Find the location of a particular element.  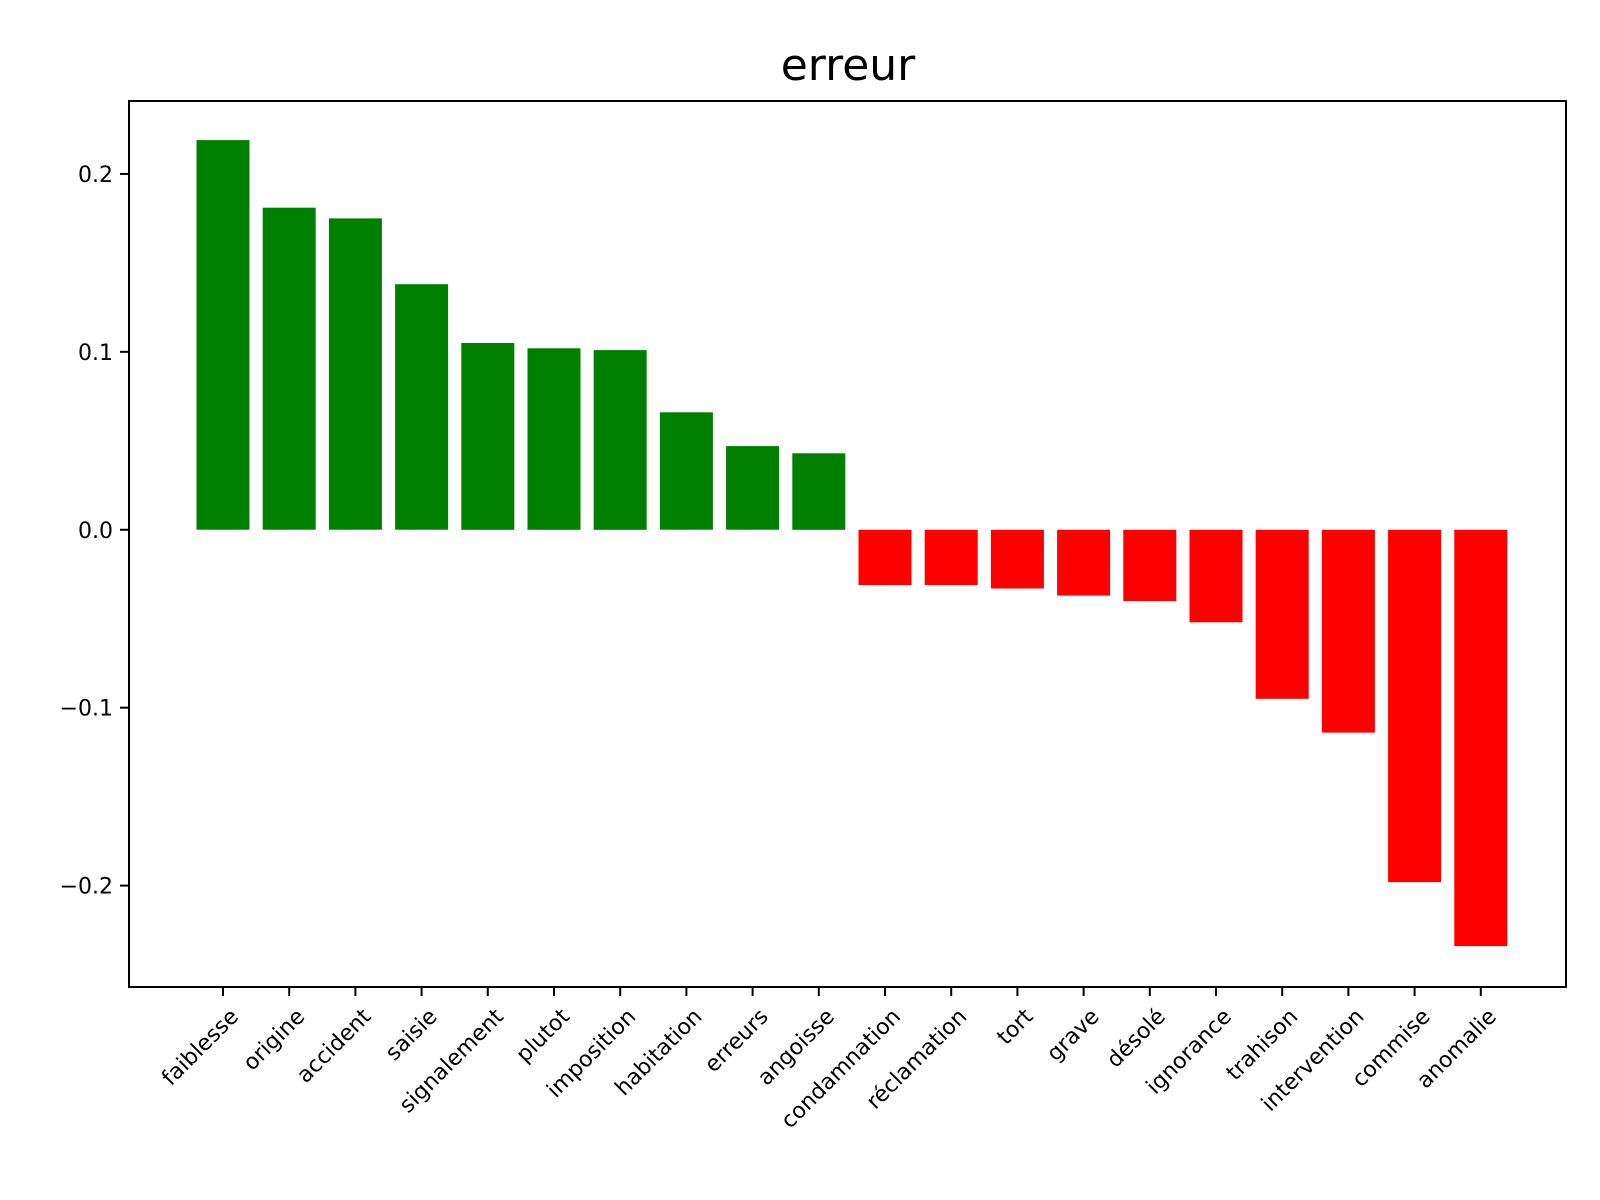

bar-intervention is located at coordinates (1348, 631).